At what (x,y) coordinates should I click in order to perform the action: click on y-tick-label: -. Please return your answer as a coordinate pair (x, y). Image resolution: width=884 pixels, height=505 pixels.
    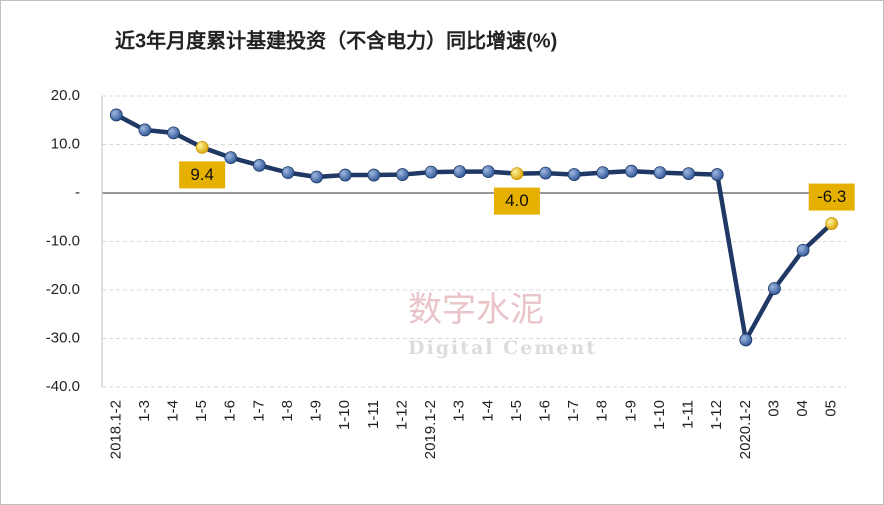
    Looking at the image, I should click on (77, 192).